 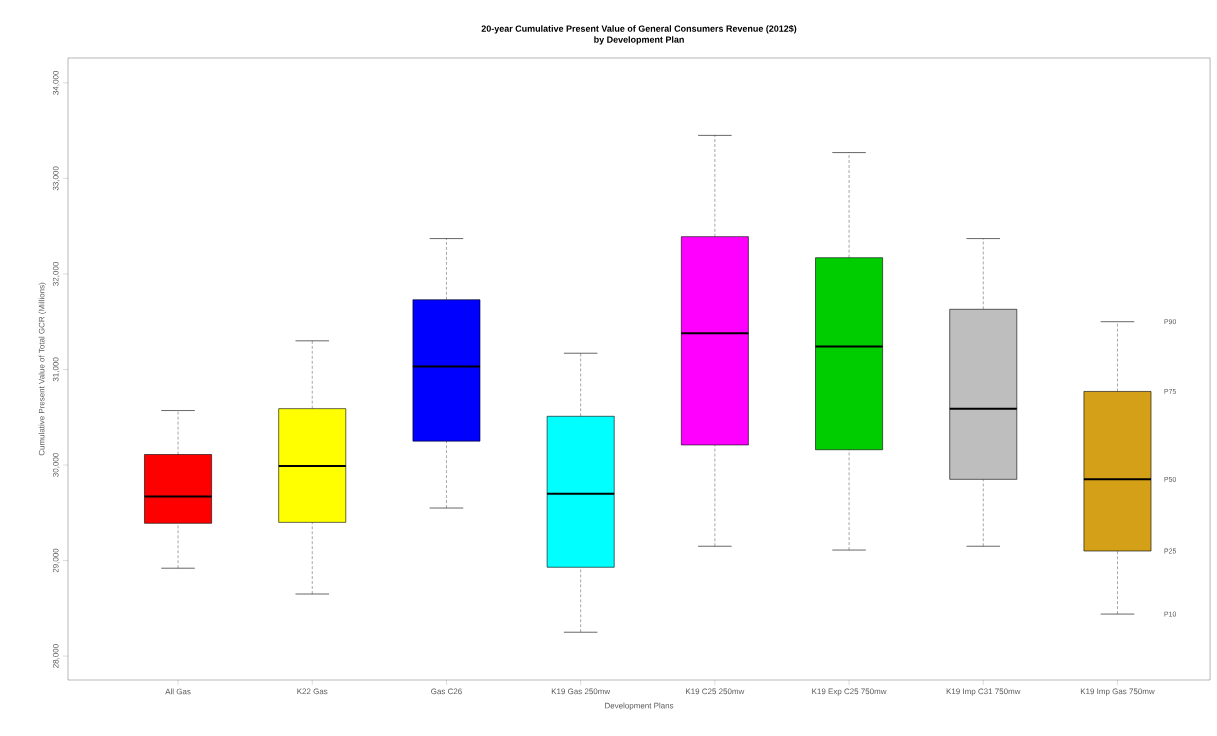 What do you see at coordinates (639, 29) in the screenshot?
I see `chart-title: 20-year Cumulative Present Value of General Consumers Revenue (2012$)` at bounding box center [639, 29].